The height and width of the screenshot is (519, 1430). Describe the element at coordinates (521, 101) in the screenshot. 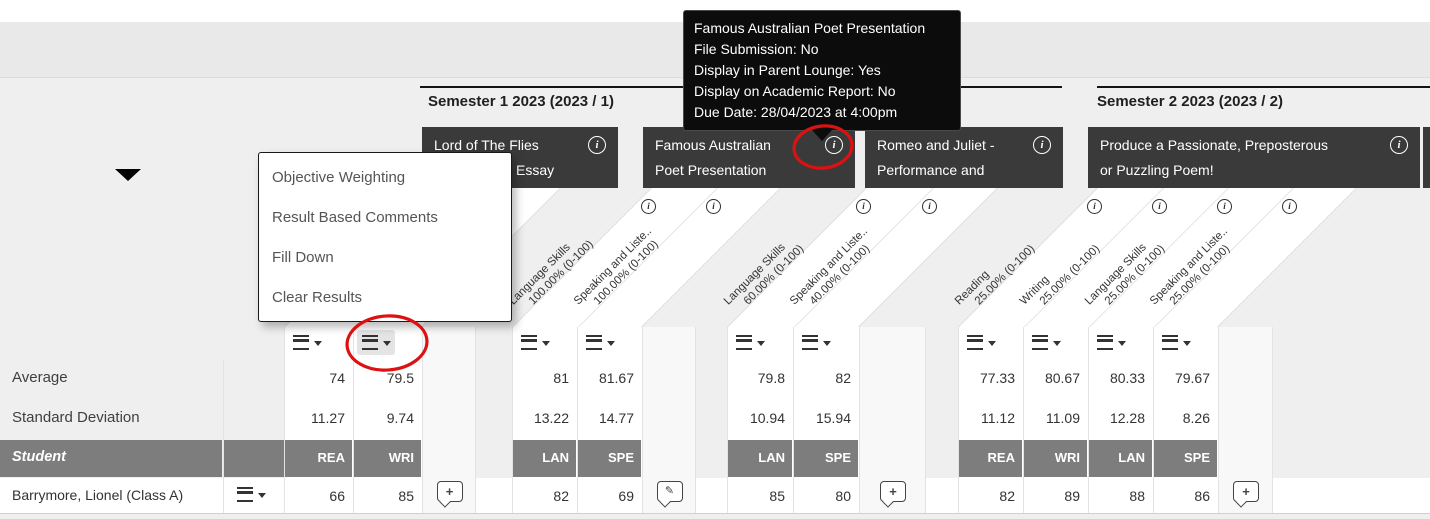

I see `semester-1-header: Semester 1 2023 (2023 / 1)` at that location.